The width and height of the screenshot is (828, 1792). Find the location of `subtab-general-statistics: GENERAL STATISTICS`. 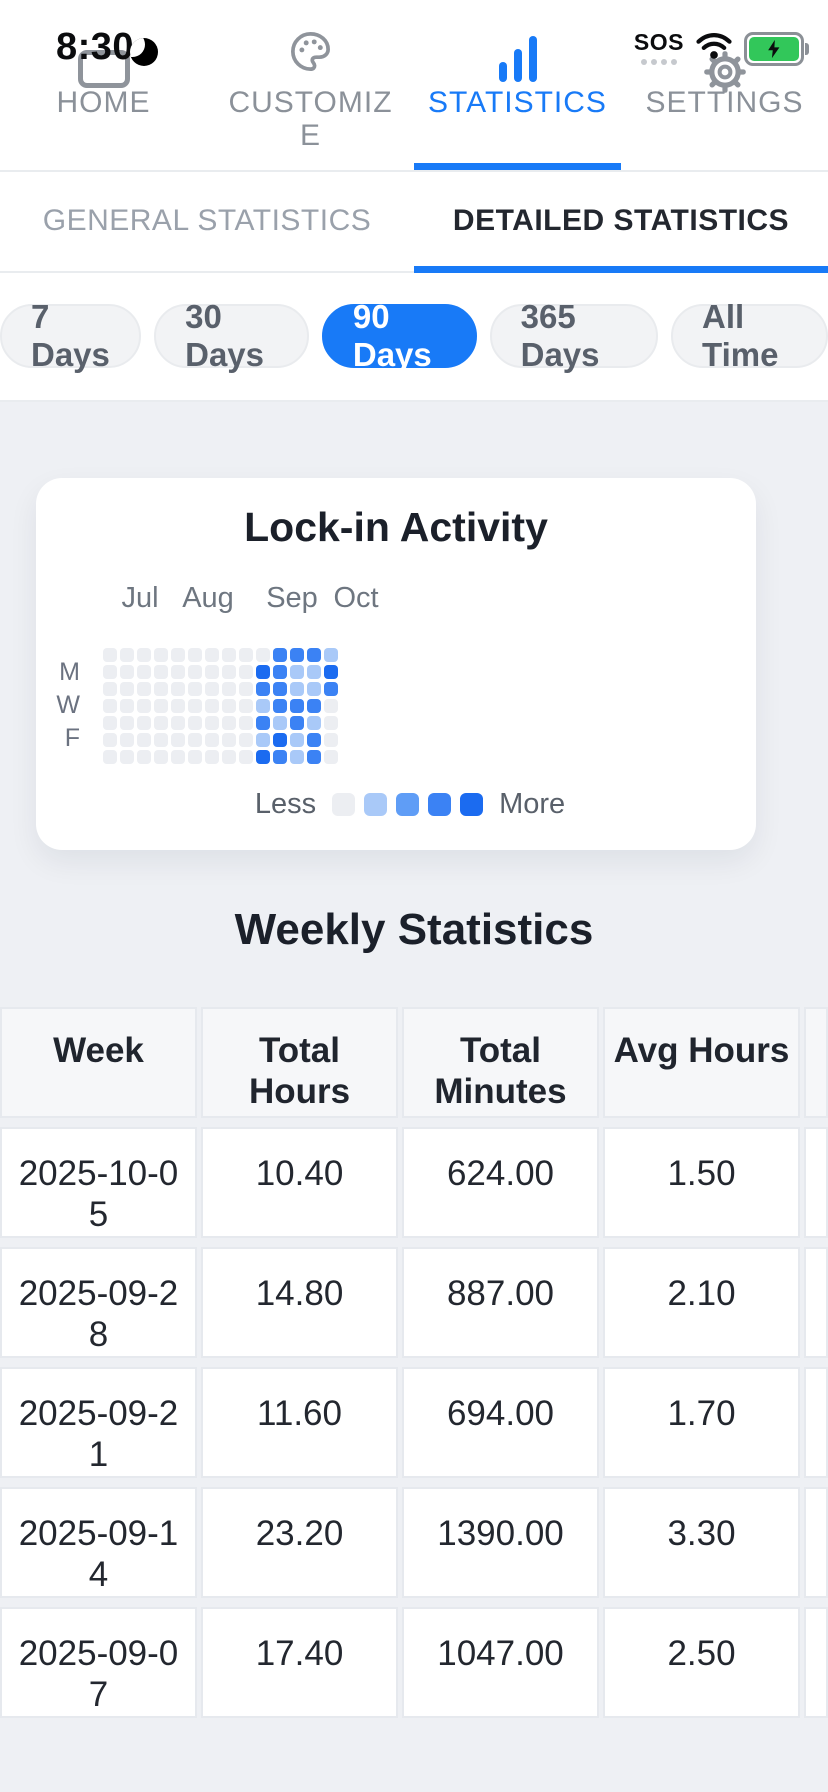

subtab-general-statistics: GENERAL STATISTICS is located at coordinates (207, 220).